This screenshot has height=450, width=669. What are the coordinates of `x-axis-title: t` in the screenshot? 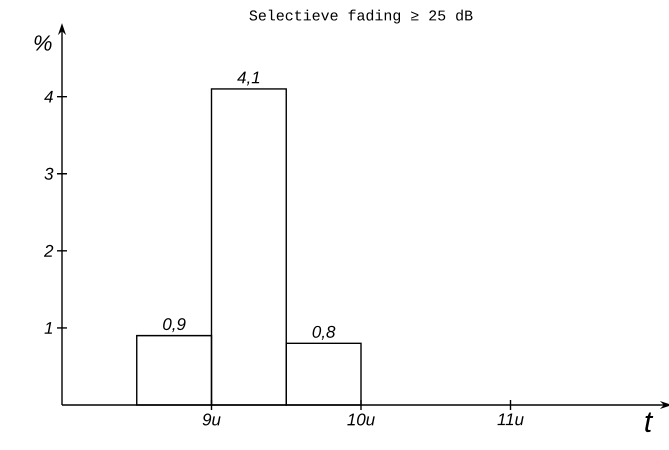 It's located at (649, 422).